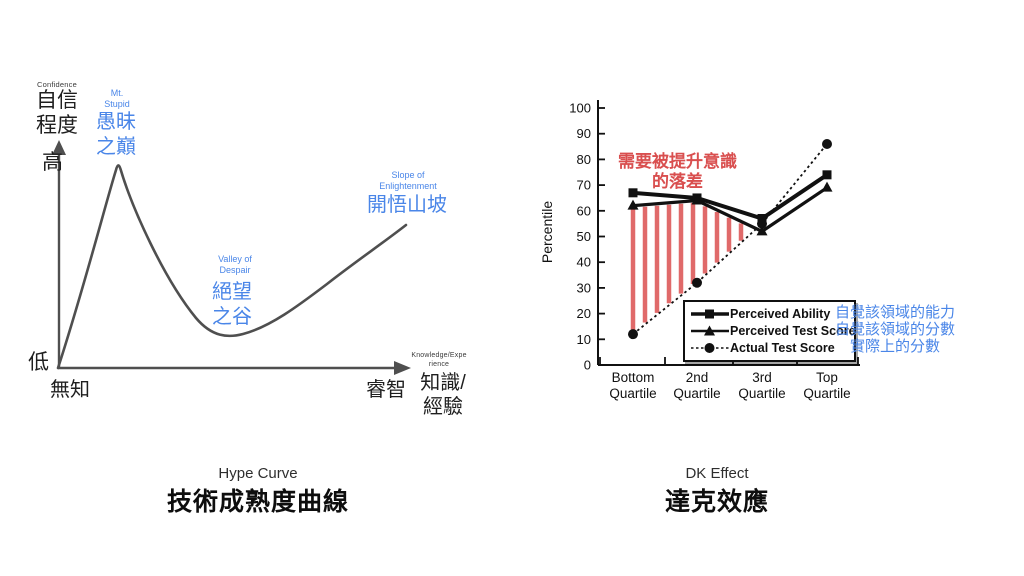 The image size is (1024, 576). I want to click on x-category-label: Bottom Quartile, so click(632, 385).